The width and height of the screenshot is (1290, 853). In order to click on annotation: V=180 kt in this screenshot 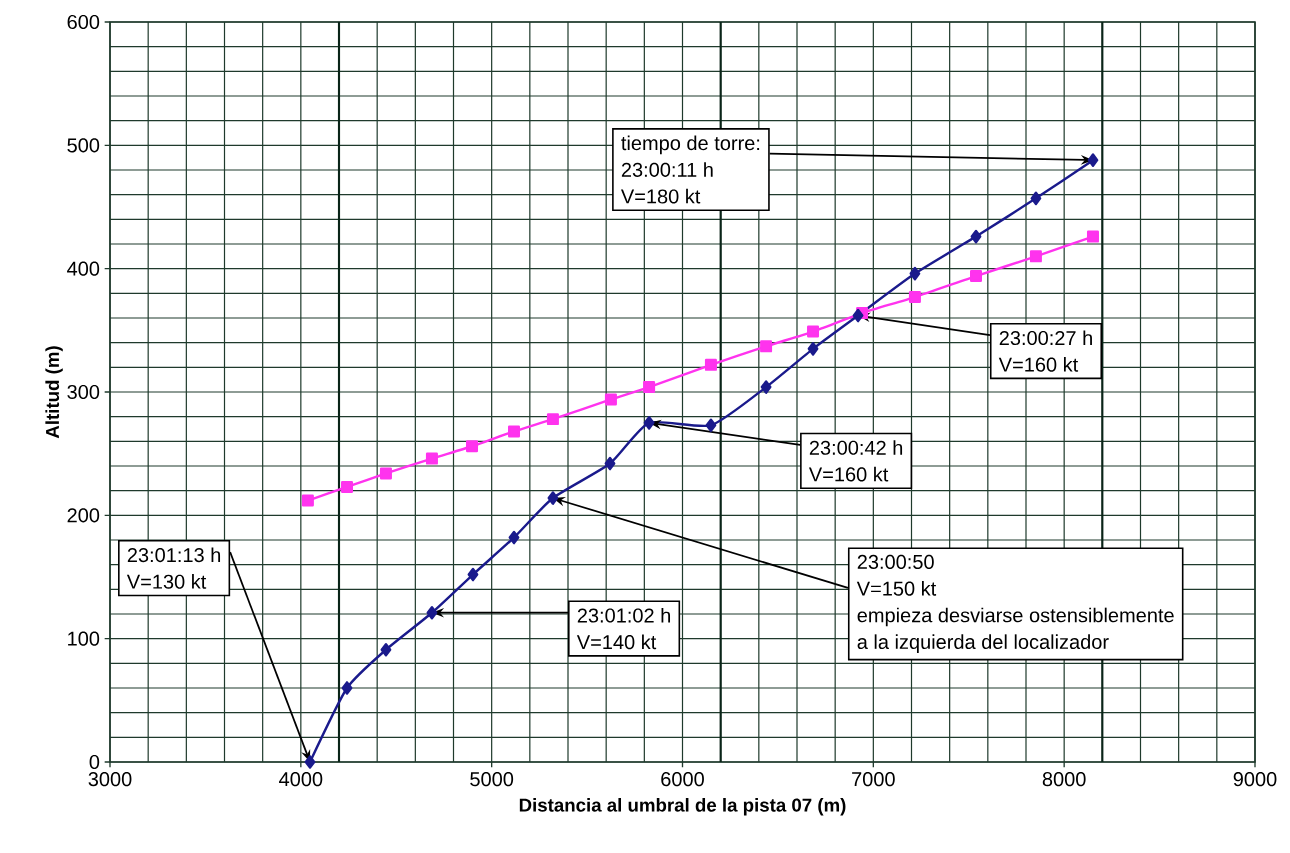, I will do `click(660, 196)`.